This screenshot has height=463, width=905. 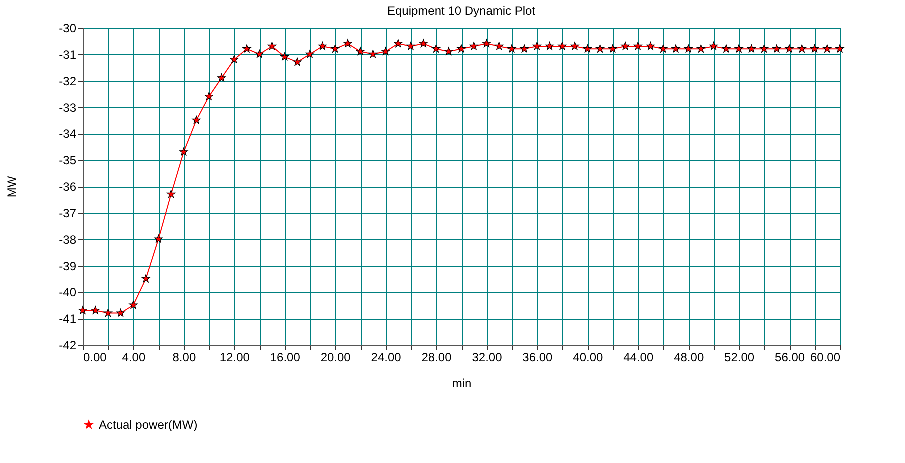 What do you see at coordinates (68, 213) in the screenshot?
I see `y-tick-label: -37` at bounding box center [68, 213].